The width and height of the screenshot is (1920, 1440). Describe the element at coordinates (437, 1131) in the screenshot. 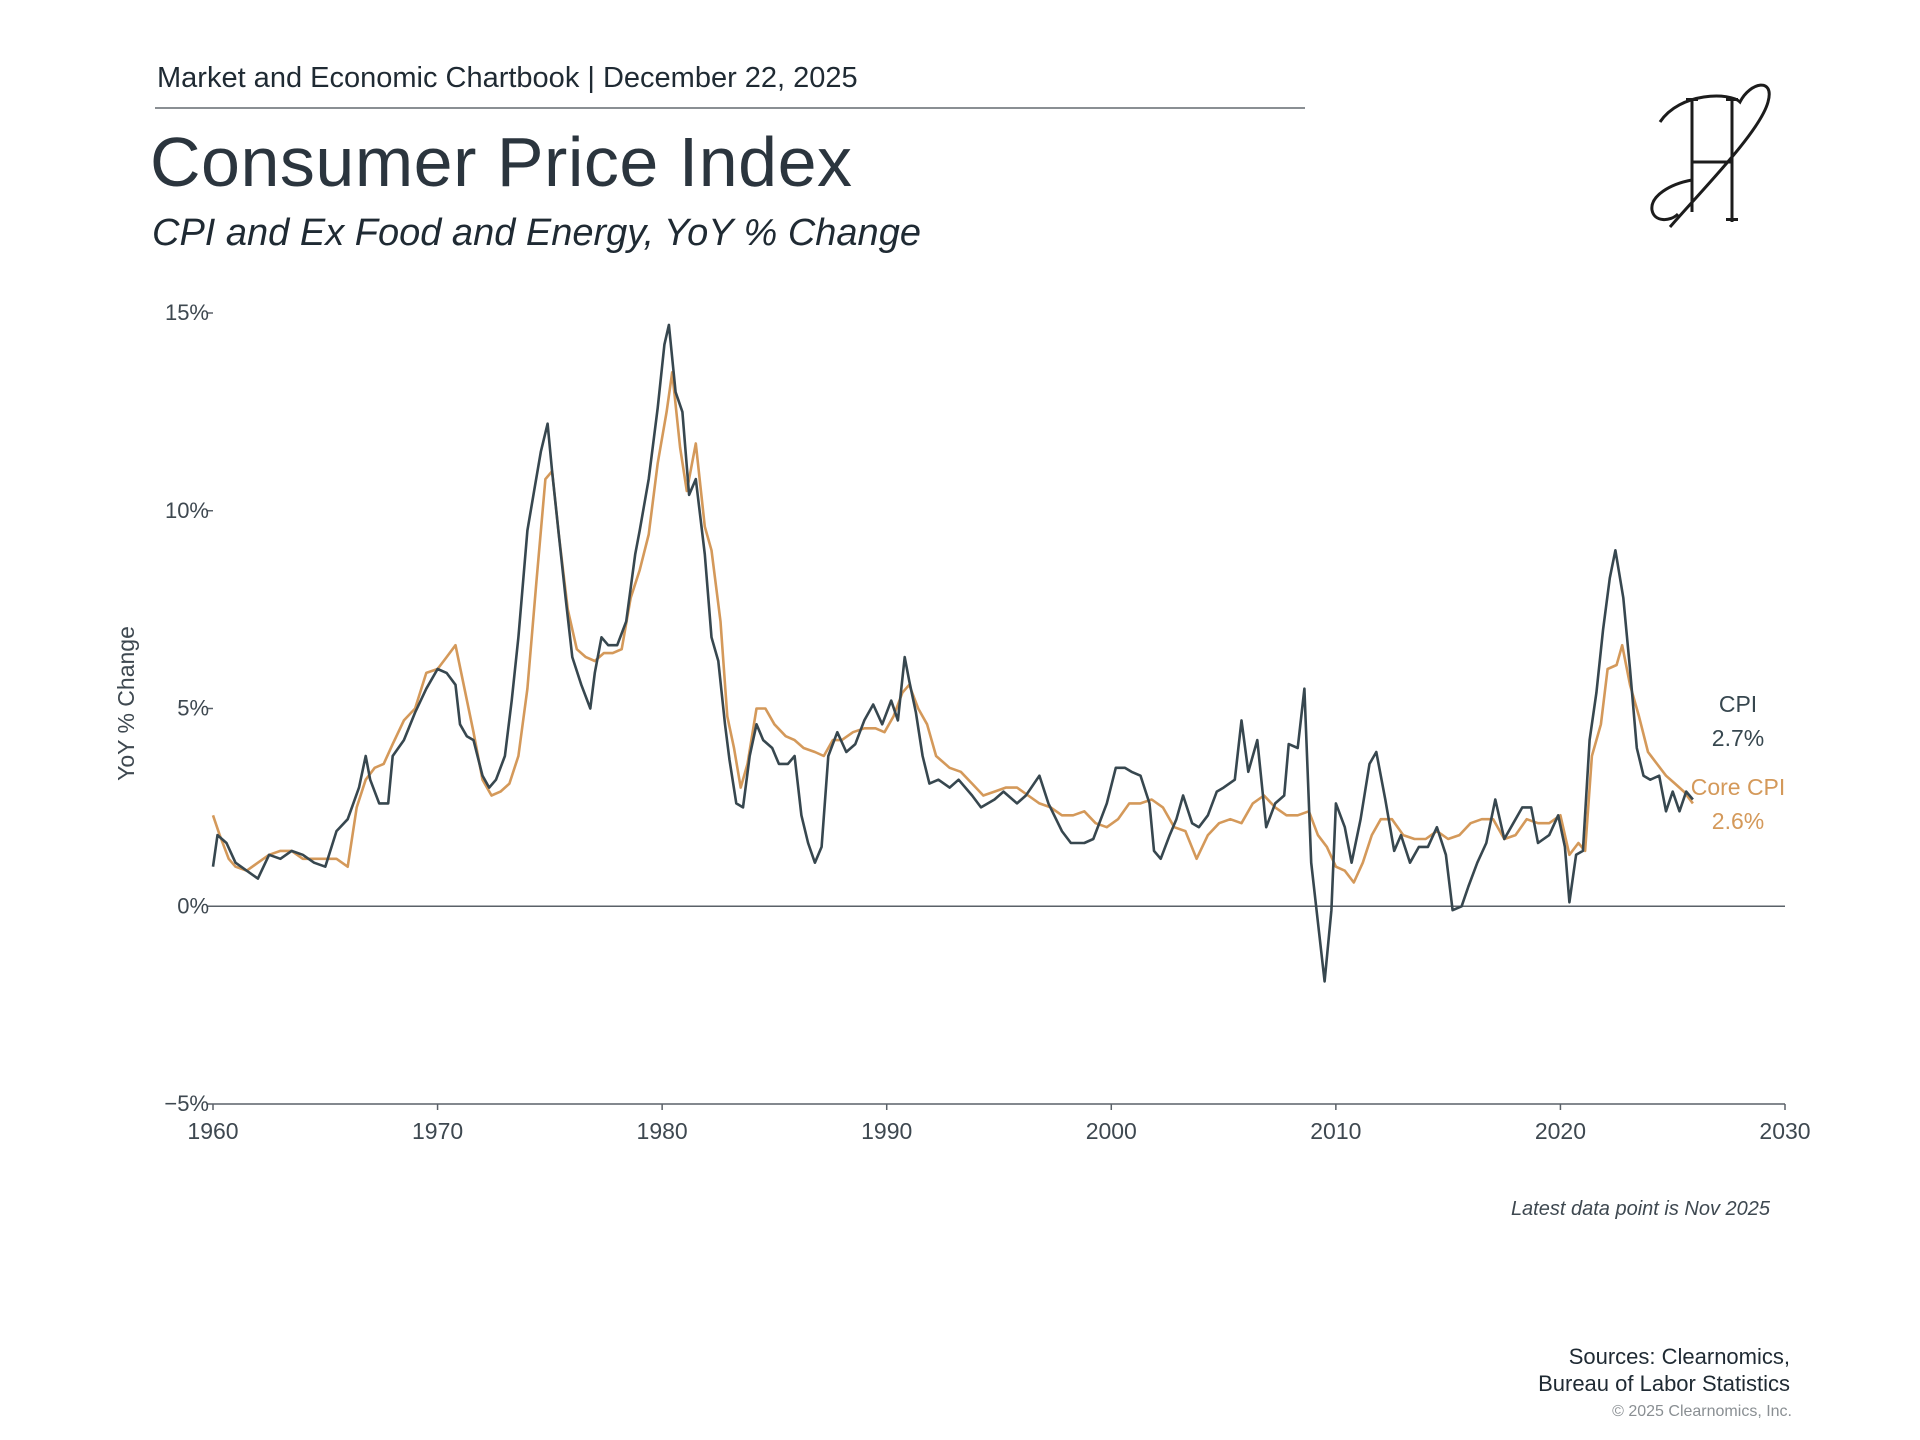

I see `x-tick-label: 1970` at that location.